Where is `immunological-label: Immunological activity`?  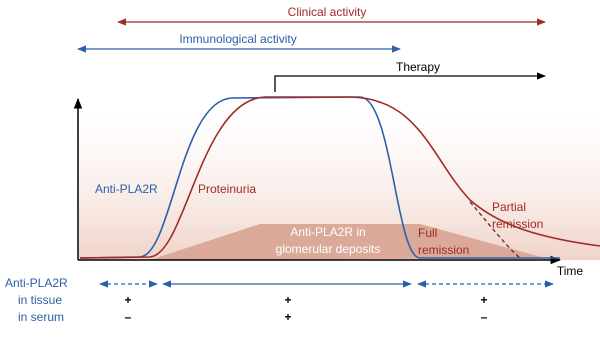
immunological-label: Immunological activity is located at coordinates (237, 39).